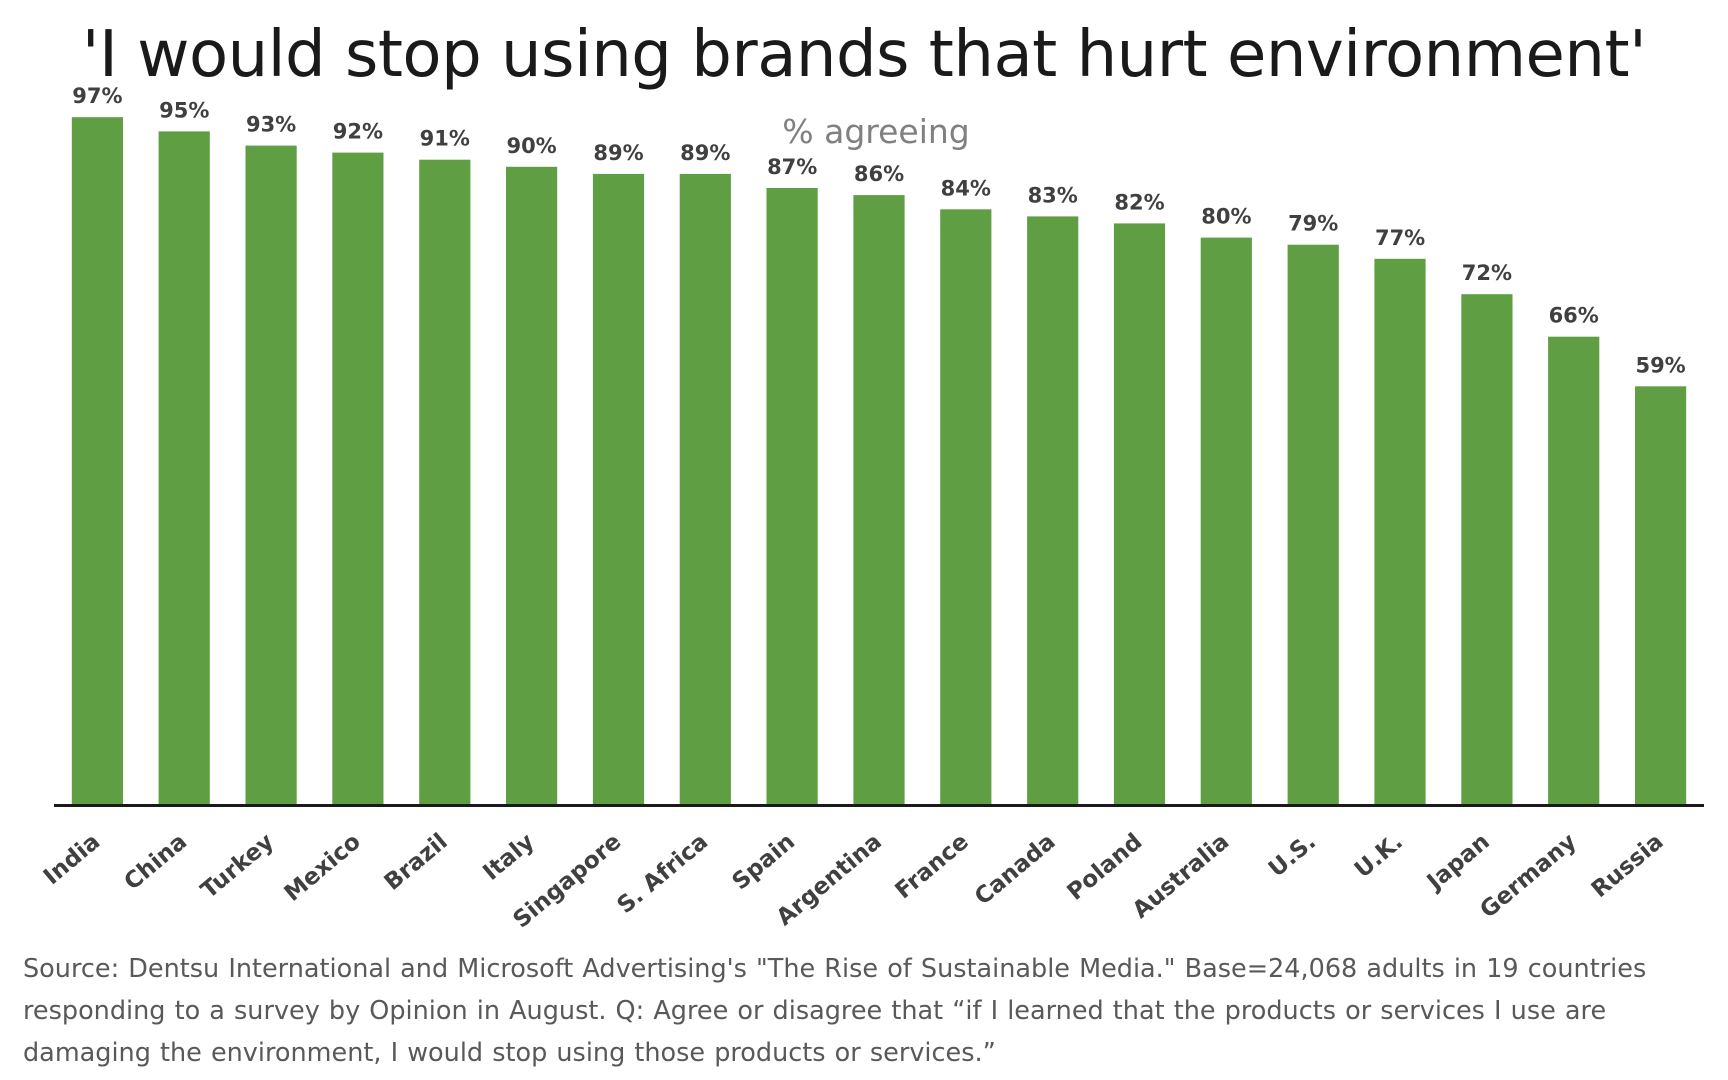 This screenshot has height=1080, width=1728. What do you see at coordinates (1053, 195) in the screenshot?
I see `data-label: 83%` at bounding box center [1053, 195].